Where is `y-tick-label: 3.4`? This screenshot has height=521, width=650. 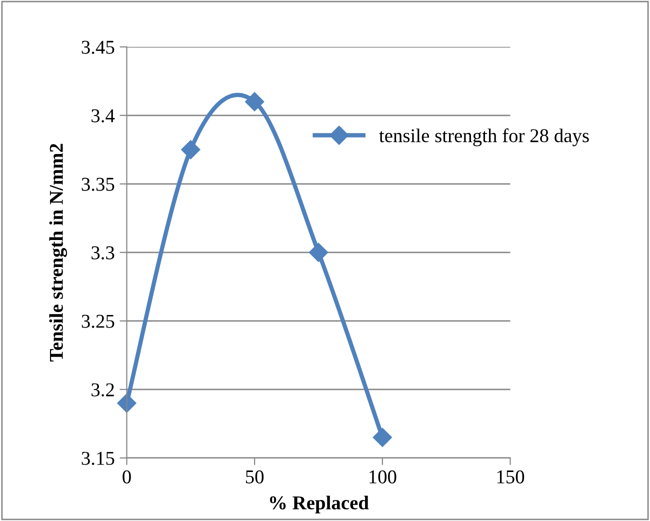 y-tick-label: 3.4 is located at coordinates (103, 115).